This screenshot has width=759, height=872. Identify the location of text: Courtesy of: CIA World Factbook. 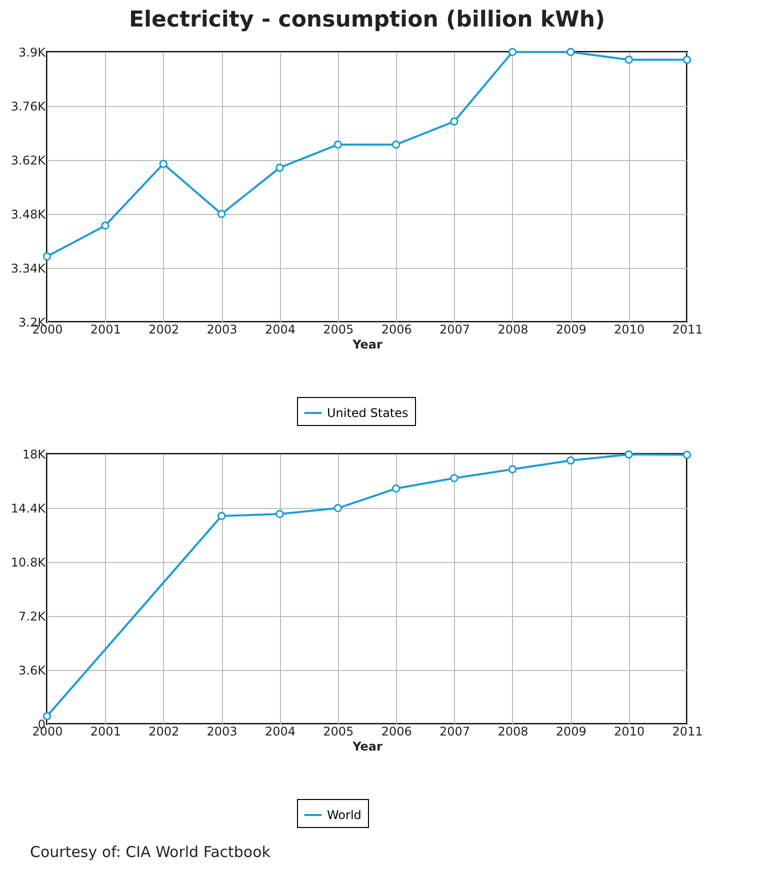
(150, 853).